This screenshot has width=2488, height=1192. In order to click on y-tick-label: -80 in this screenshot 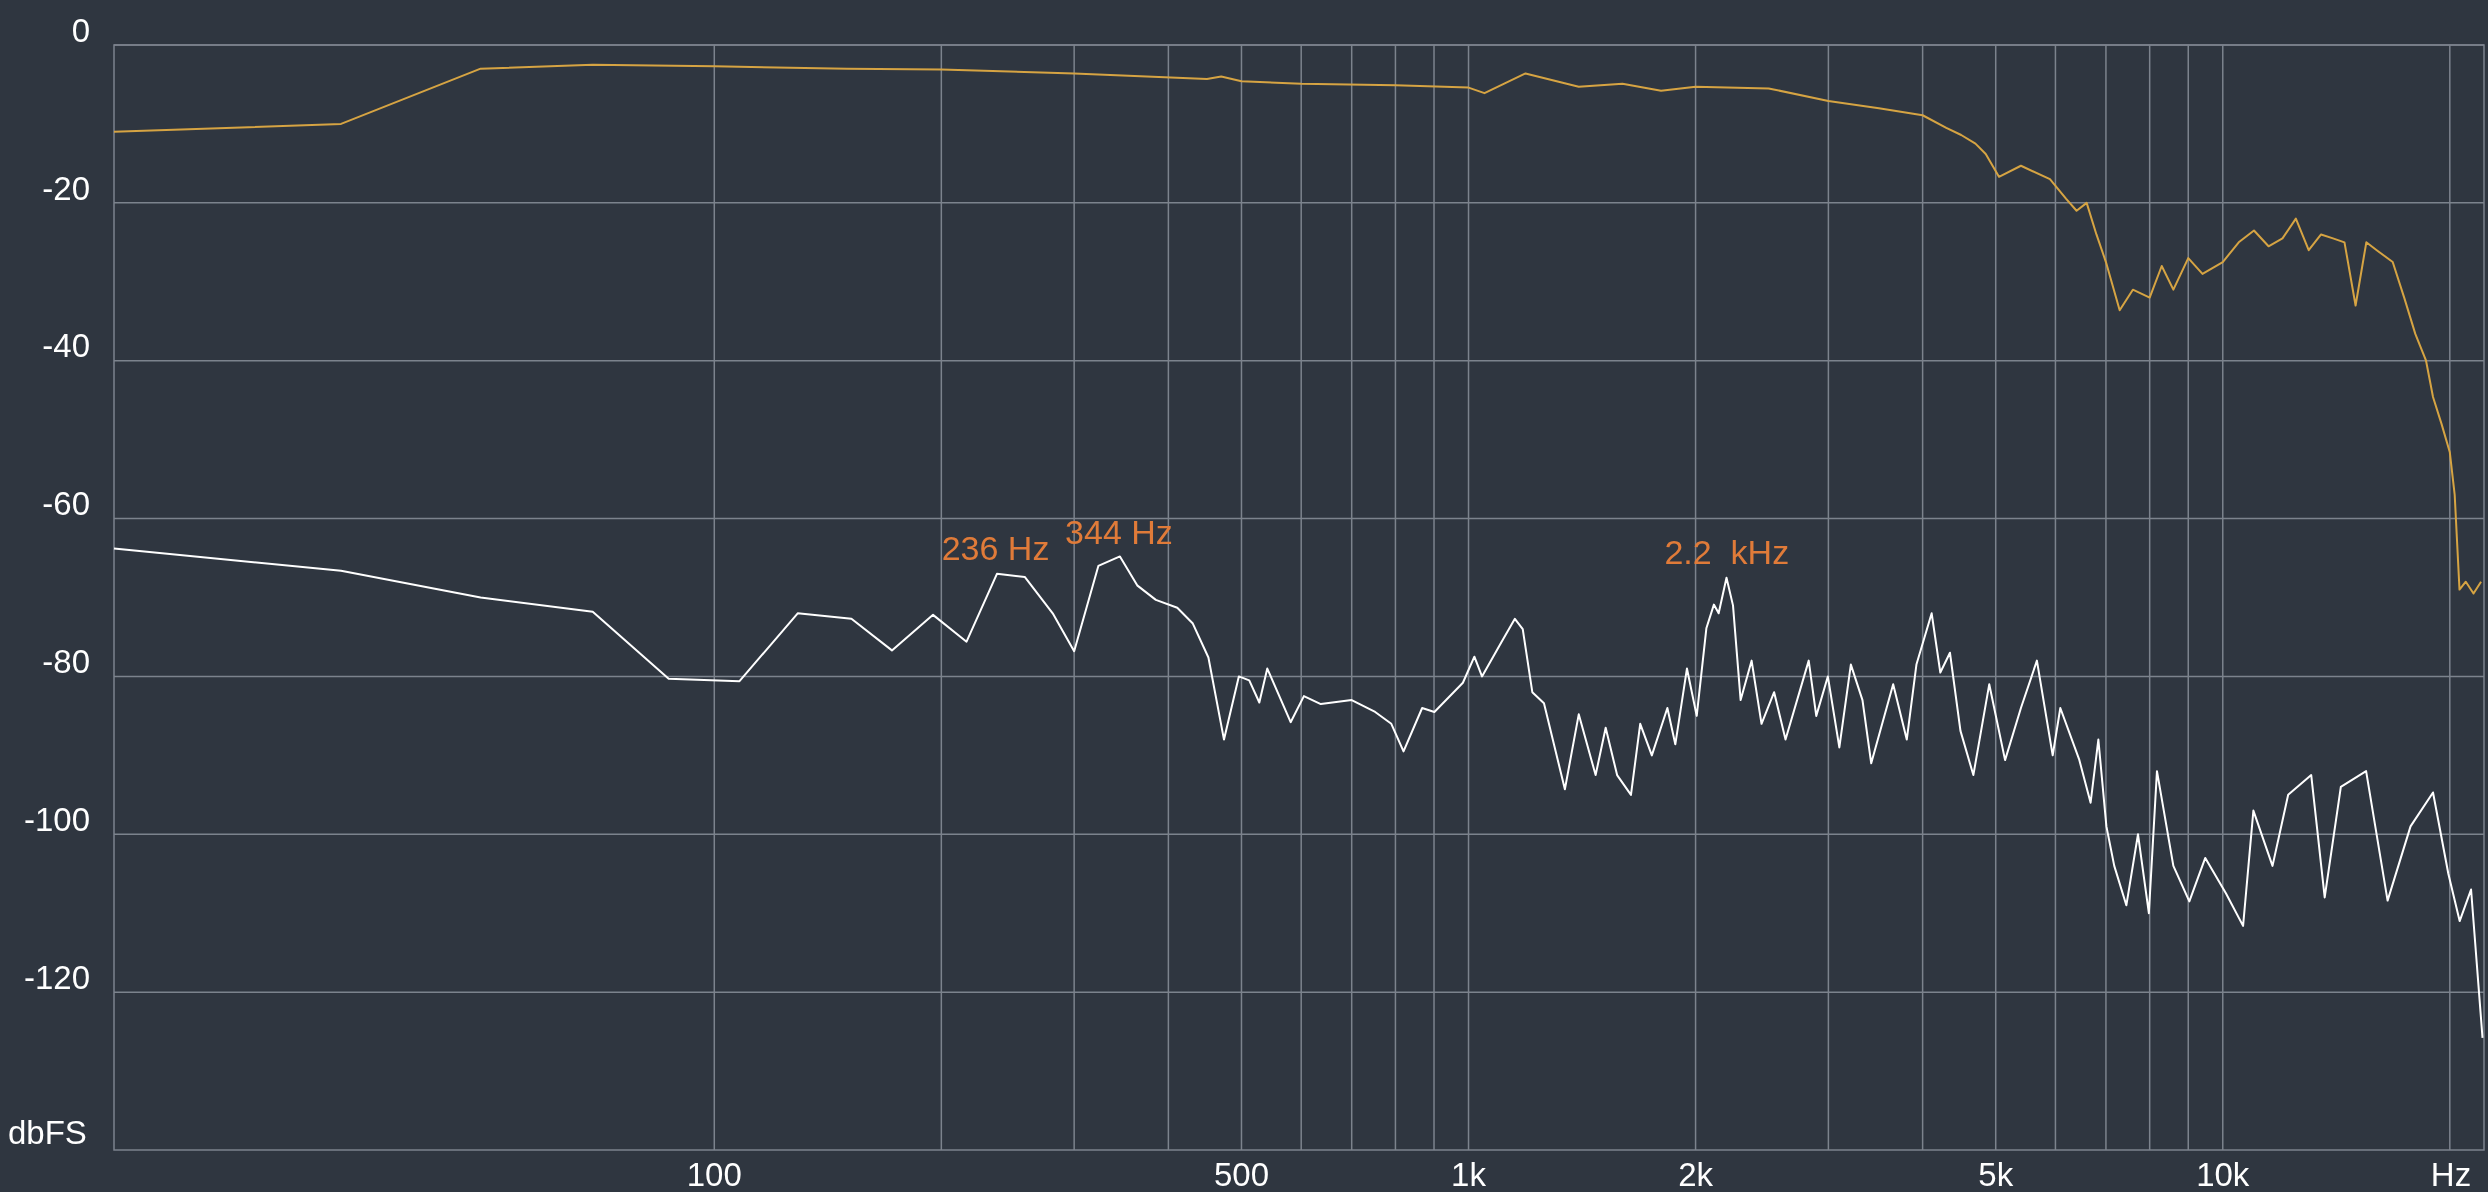, I will do `click(66, 662)`.